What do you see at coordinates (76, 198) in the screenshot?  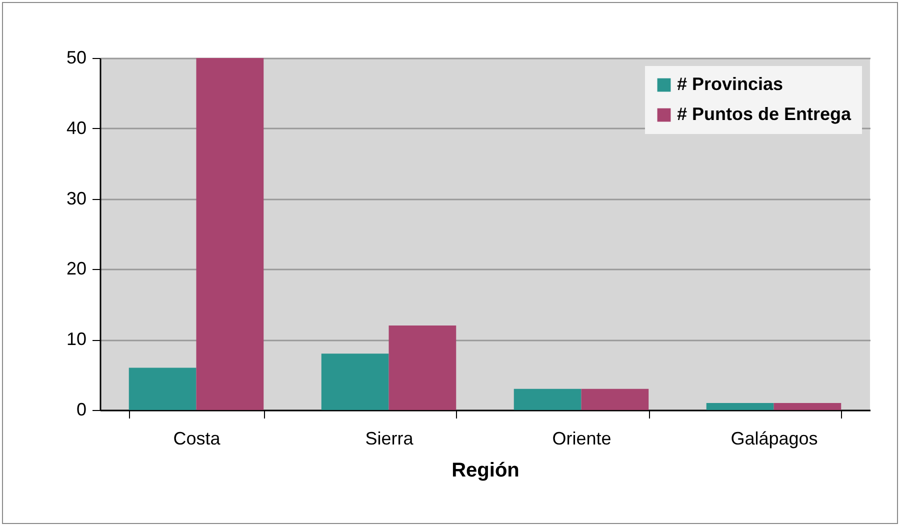 I see `y-tick-label: 30` at bounding box center [76, 198].